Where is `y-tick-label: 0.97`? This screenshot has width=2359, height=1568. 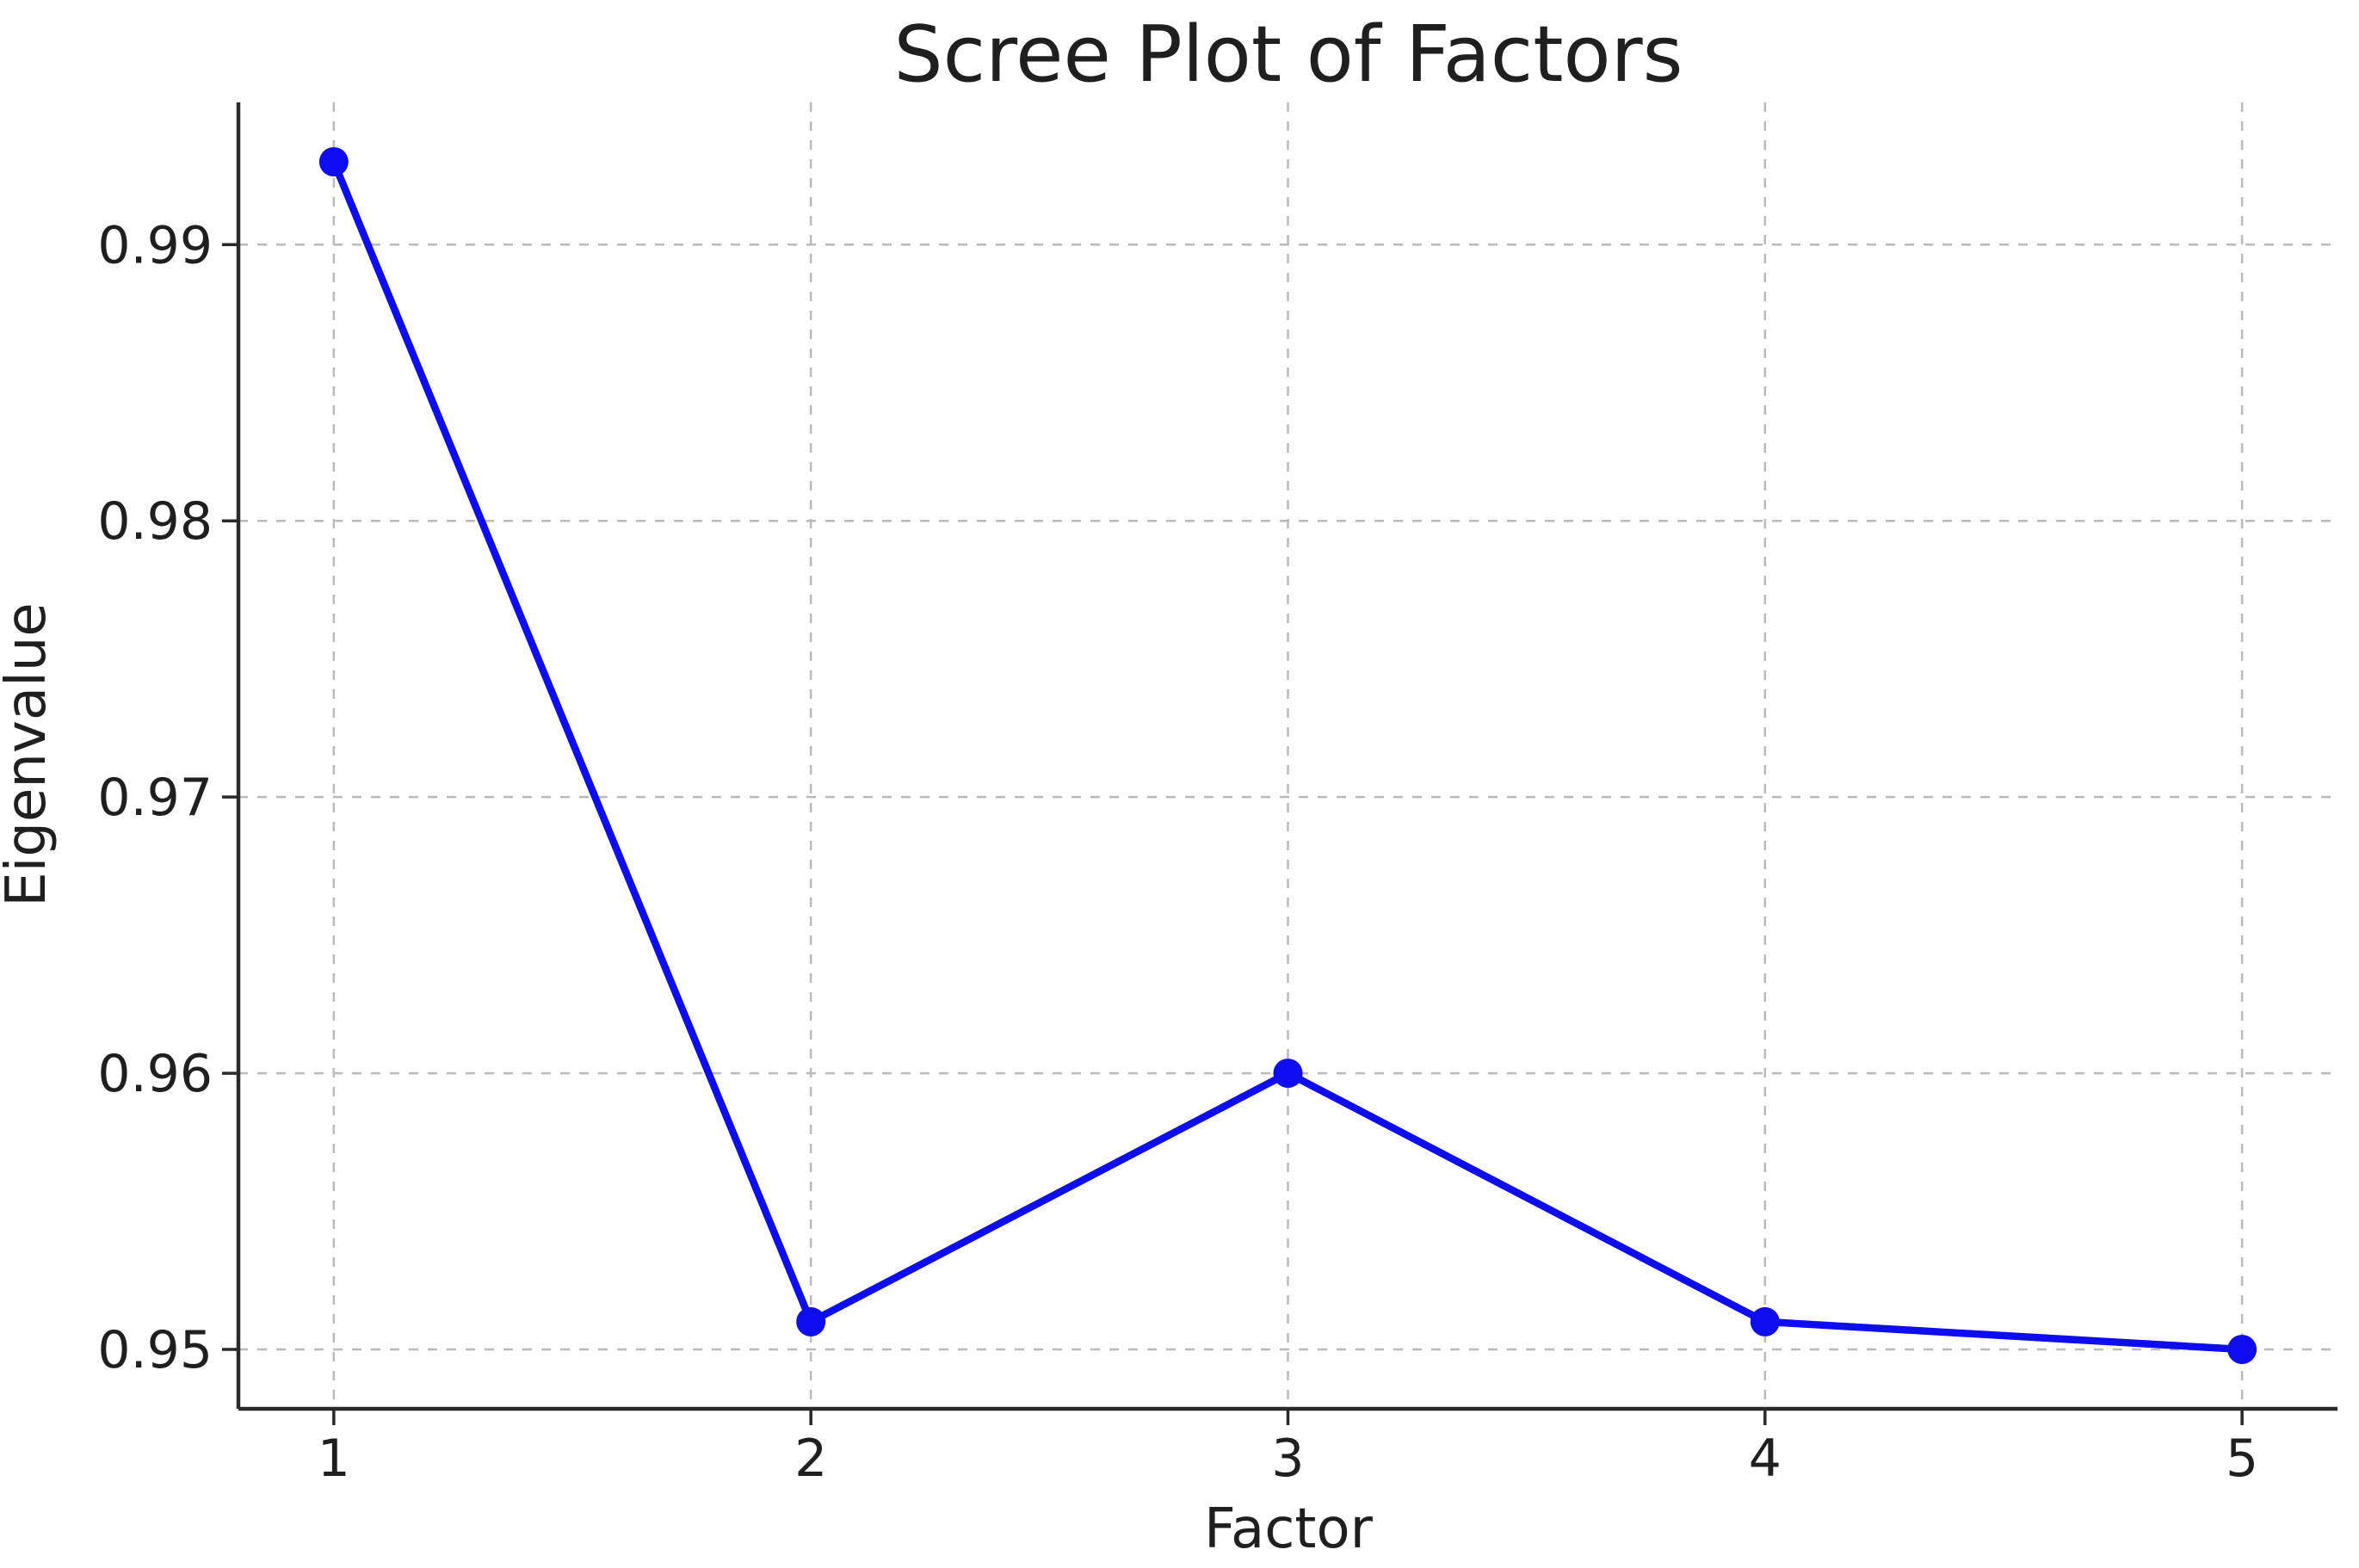
y-tick-label: 0.97 is located at coordinates (155, 798).